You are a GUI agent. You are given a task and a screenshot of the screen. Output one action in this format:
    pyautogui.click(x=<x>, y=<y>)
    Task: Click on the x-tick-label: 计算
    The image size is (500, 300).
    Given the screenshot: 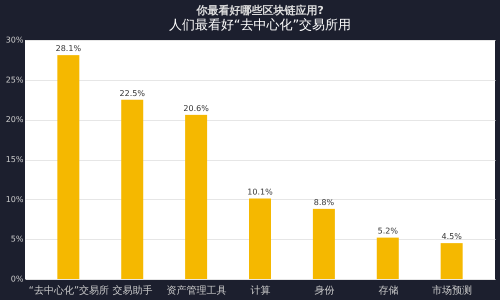 What is the action you would take?
    pyautogui.click(x=260, y=290)
    